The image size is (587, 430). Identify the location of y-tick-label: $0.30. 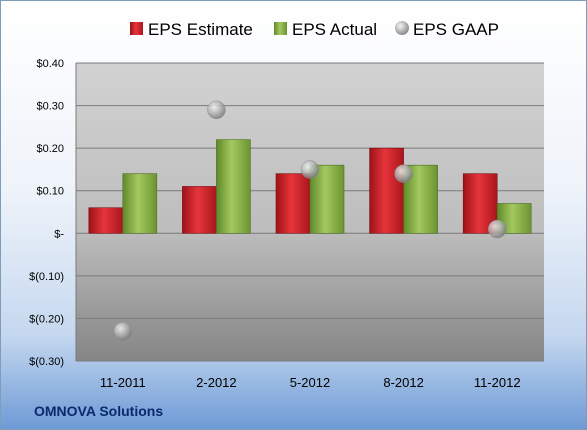
(50, 107).